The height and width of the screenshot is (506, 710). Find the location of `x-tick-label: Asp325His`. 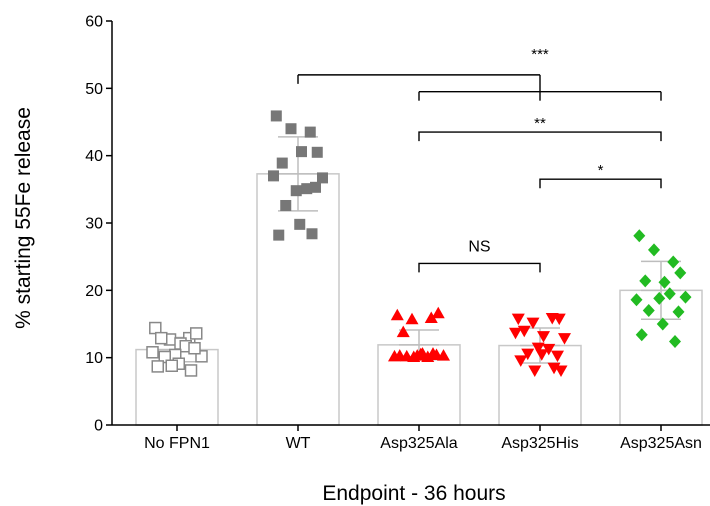

x-tick-label: Asp325His is located at coordinates (539, 443).